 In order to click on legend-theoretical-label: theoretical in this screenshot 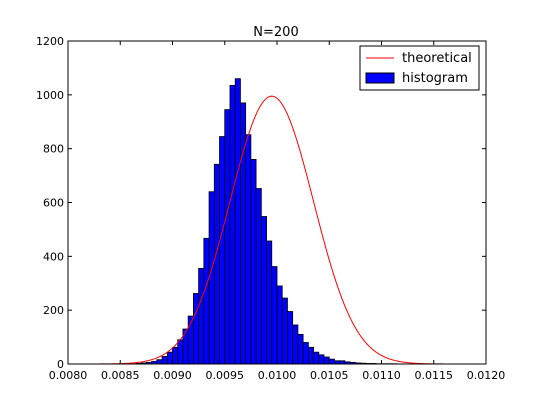, I will do `click(437, 58)`.